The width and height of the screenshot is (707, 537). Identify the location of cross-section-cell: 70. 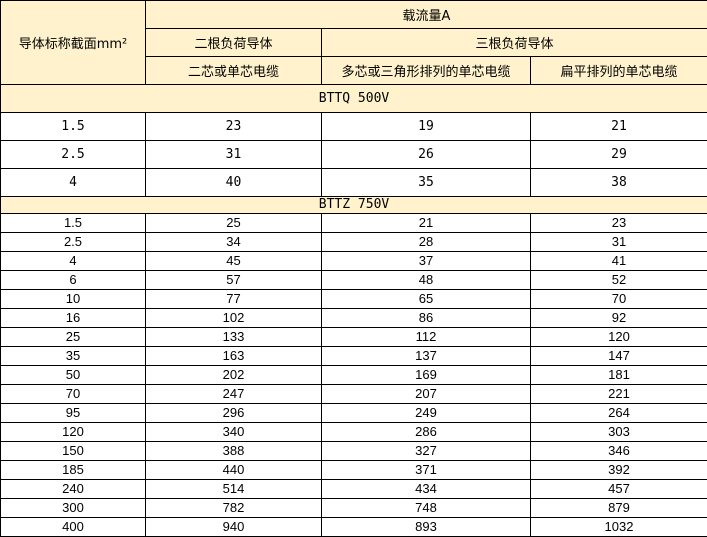
(73, 394).